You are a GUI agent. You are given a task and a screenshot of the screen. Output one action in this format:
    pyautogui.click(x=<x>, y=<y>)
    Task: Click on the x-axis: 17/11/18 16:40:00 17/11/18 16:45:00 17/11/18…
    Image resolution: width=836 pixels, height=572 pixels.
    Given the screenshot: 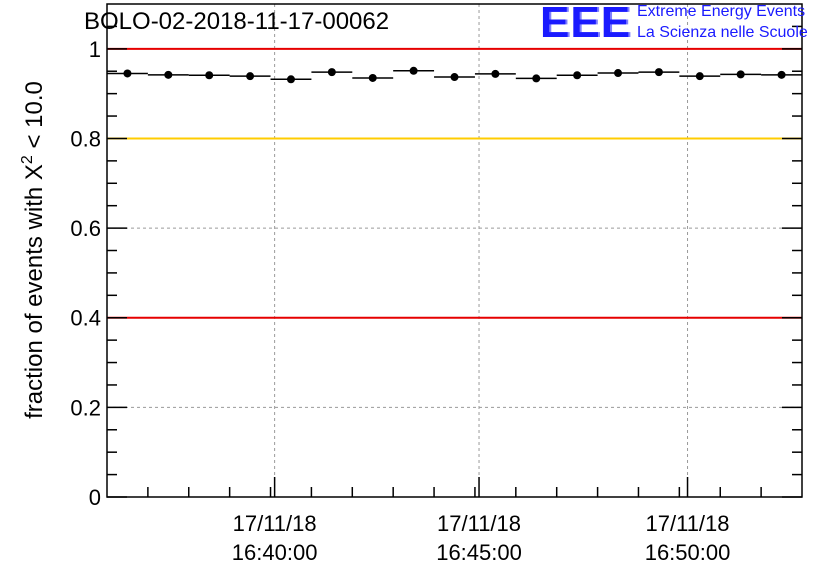 What is the action you would take?
    pyautogui.click(x=454, y=521)
    